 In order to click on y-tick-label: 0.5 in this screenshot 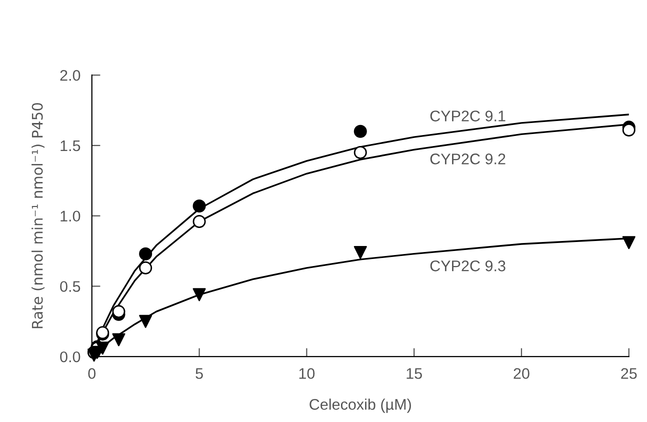, I will do `click(70, 286)`.